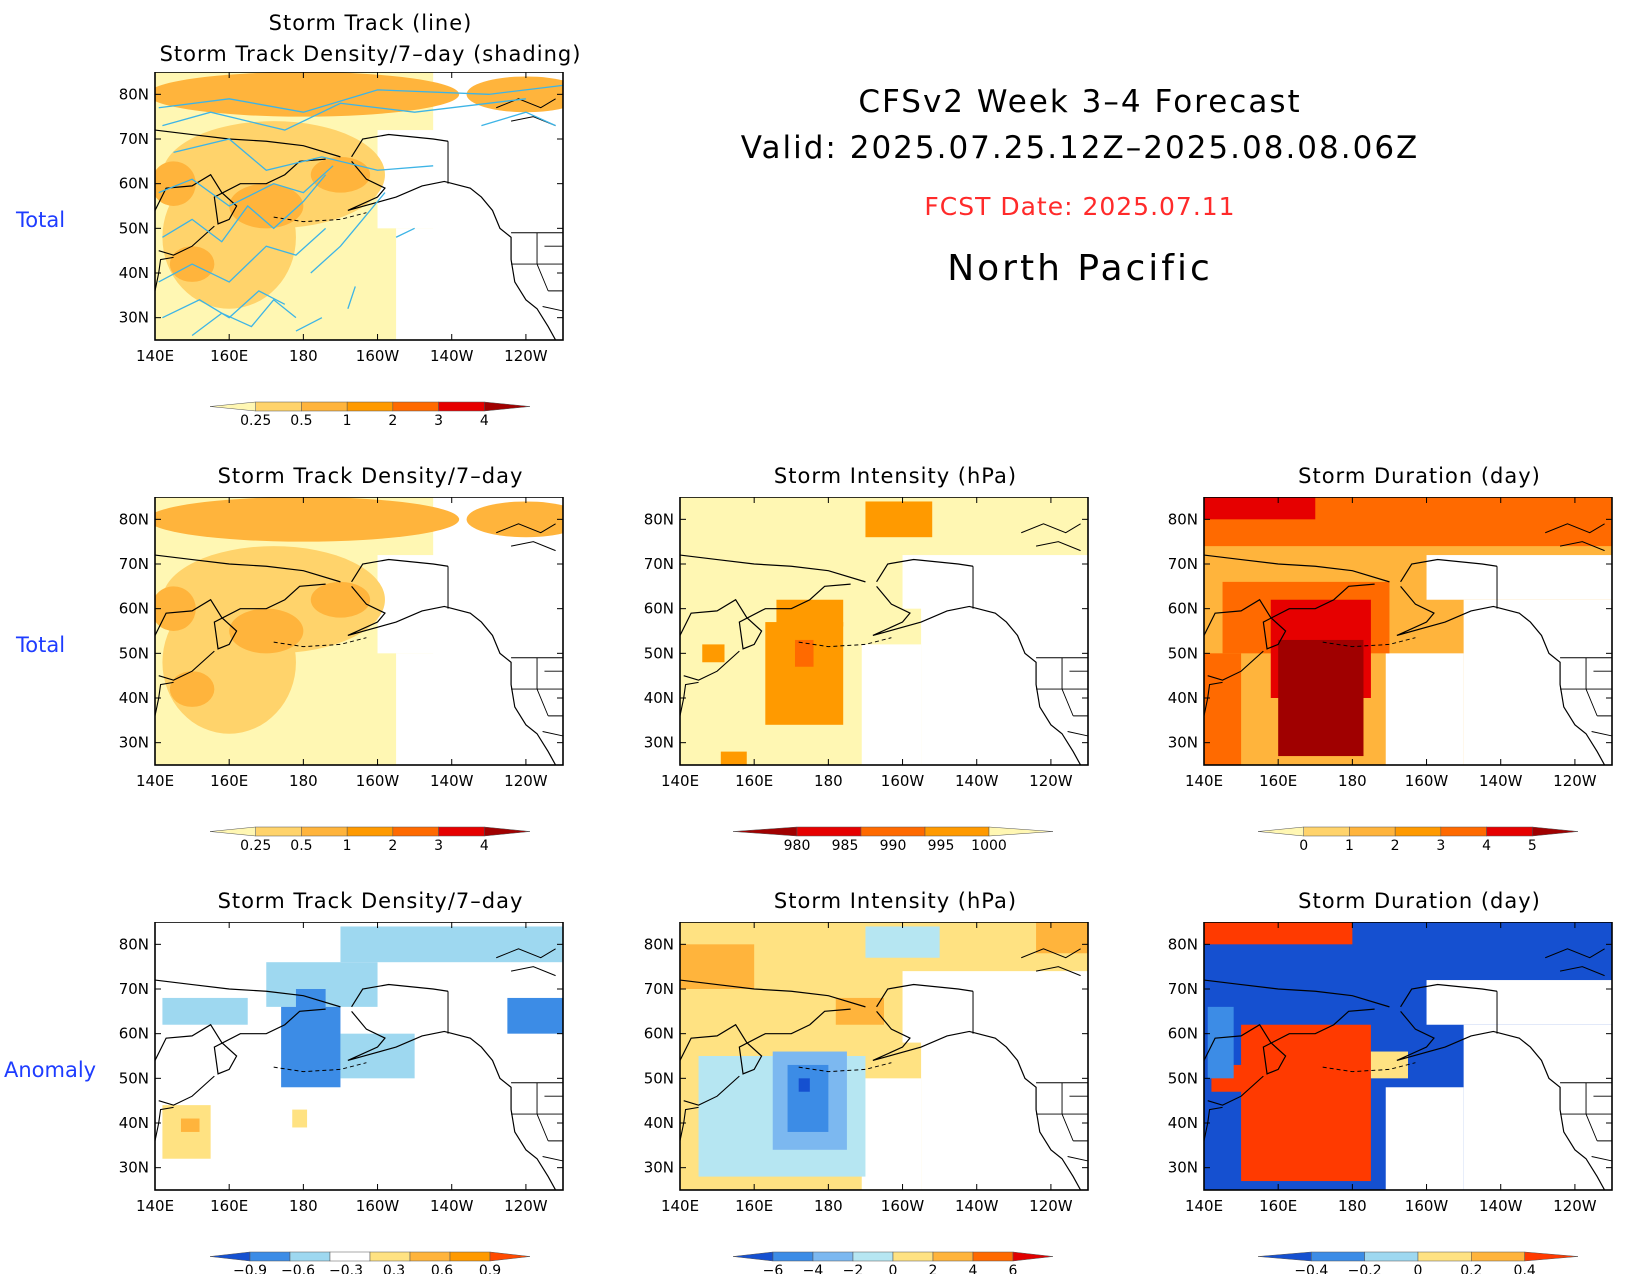 This screenshot has width=1650, height=1275. I want to click on anom-east, so click(535, 1015).